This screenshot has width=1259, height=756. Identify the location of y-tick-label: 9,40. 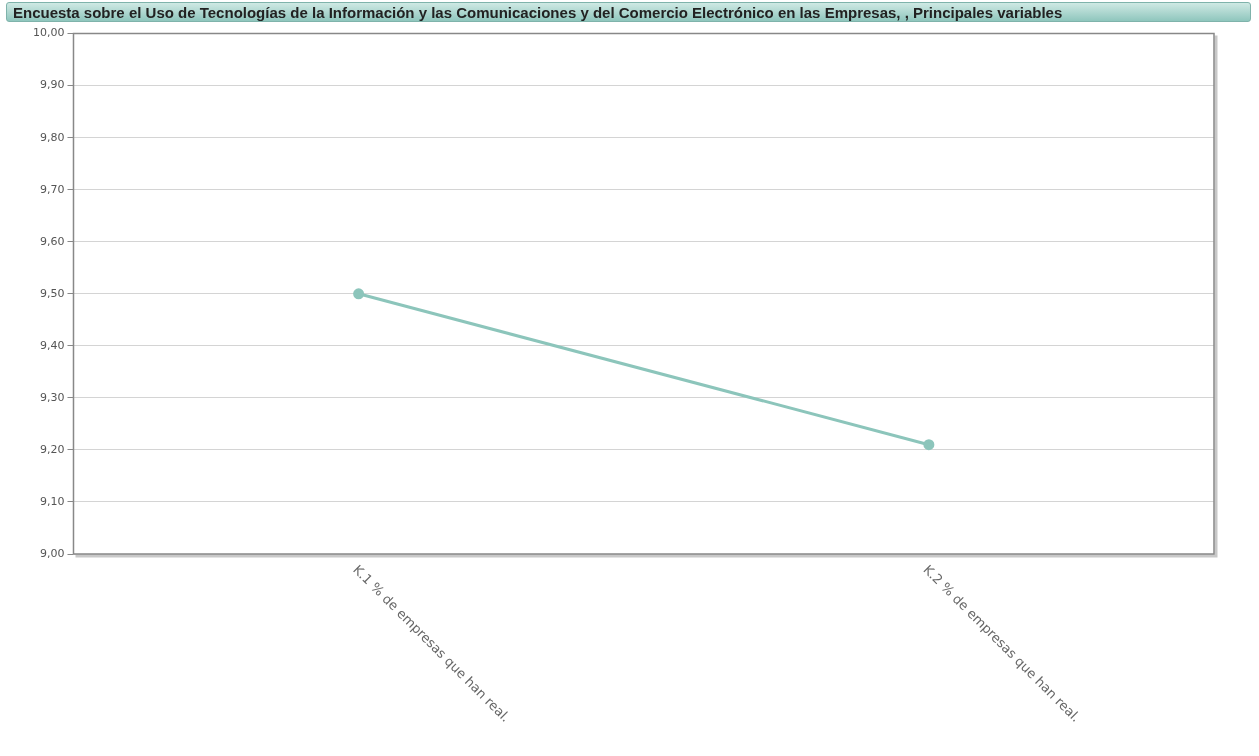
(52, 345).